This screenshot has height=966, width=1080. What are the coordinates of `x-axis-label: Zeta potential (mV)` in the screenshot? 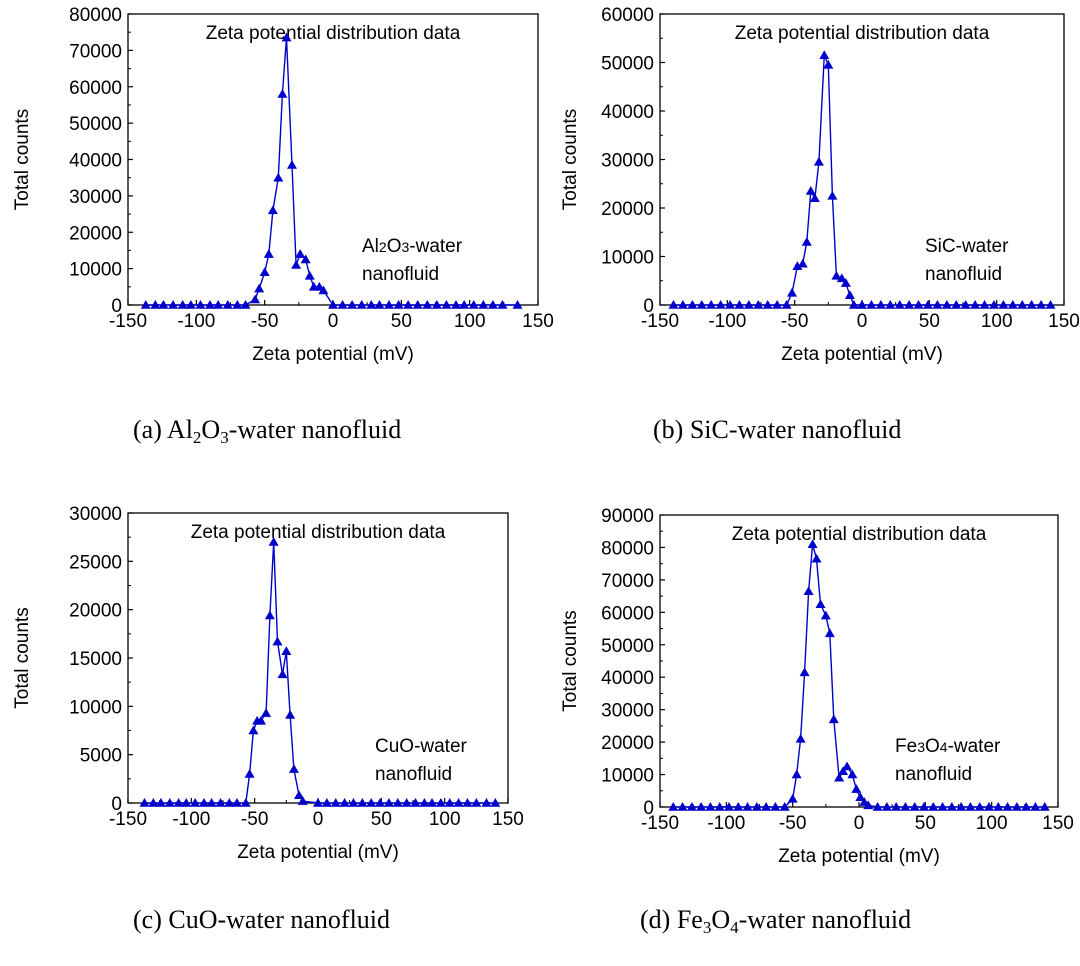 It's located at (333, 354).